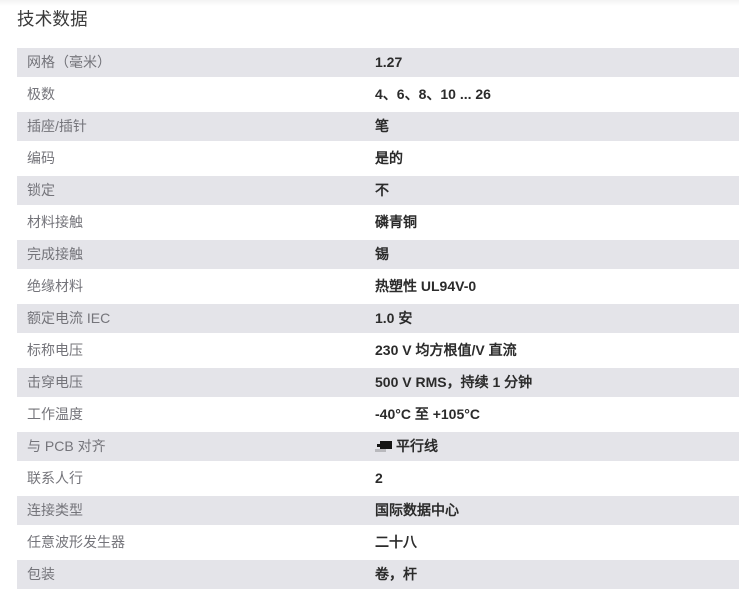  Describe the element at coordinates (69, 318) in the screenshot. I see `row-label: 额定电流 IEC` at that location.